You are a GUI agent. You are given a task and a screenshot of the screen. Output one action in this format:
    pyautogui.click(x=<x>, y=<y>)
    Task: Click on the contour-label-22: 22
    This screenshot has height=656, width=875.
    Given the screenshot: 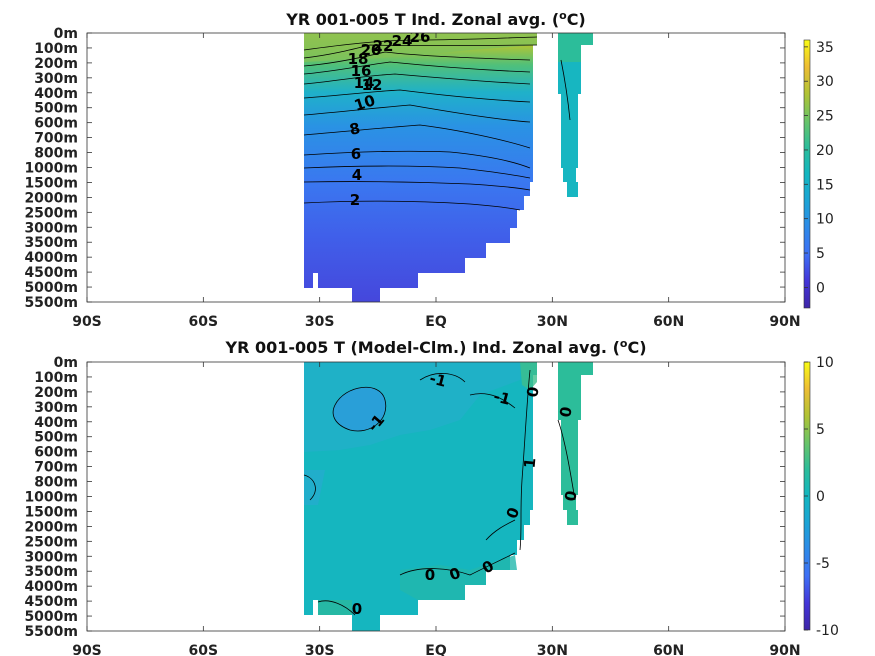 What is the action you would take?
    pyautogui.click(x=383, y=46)
    